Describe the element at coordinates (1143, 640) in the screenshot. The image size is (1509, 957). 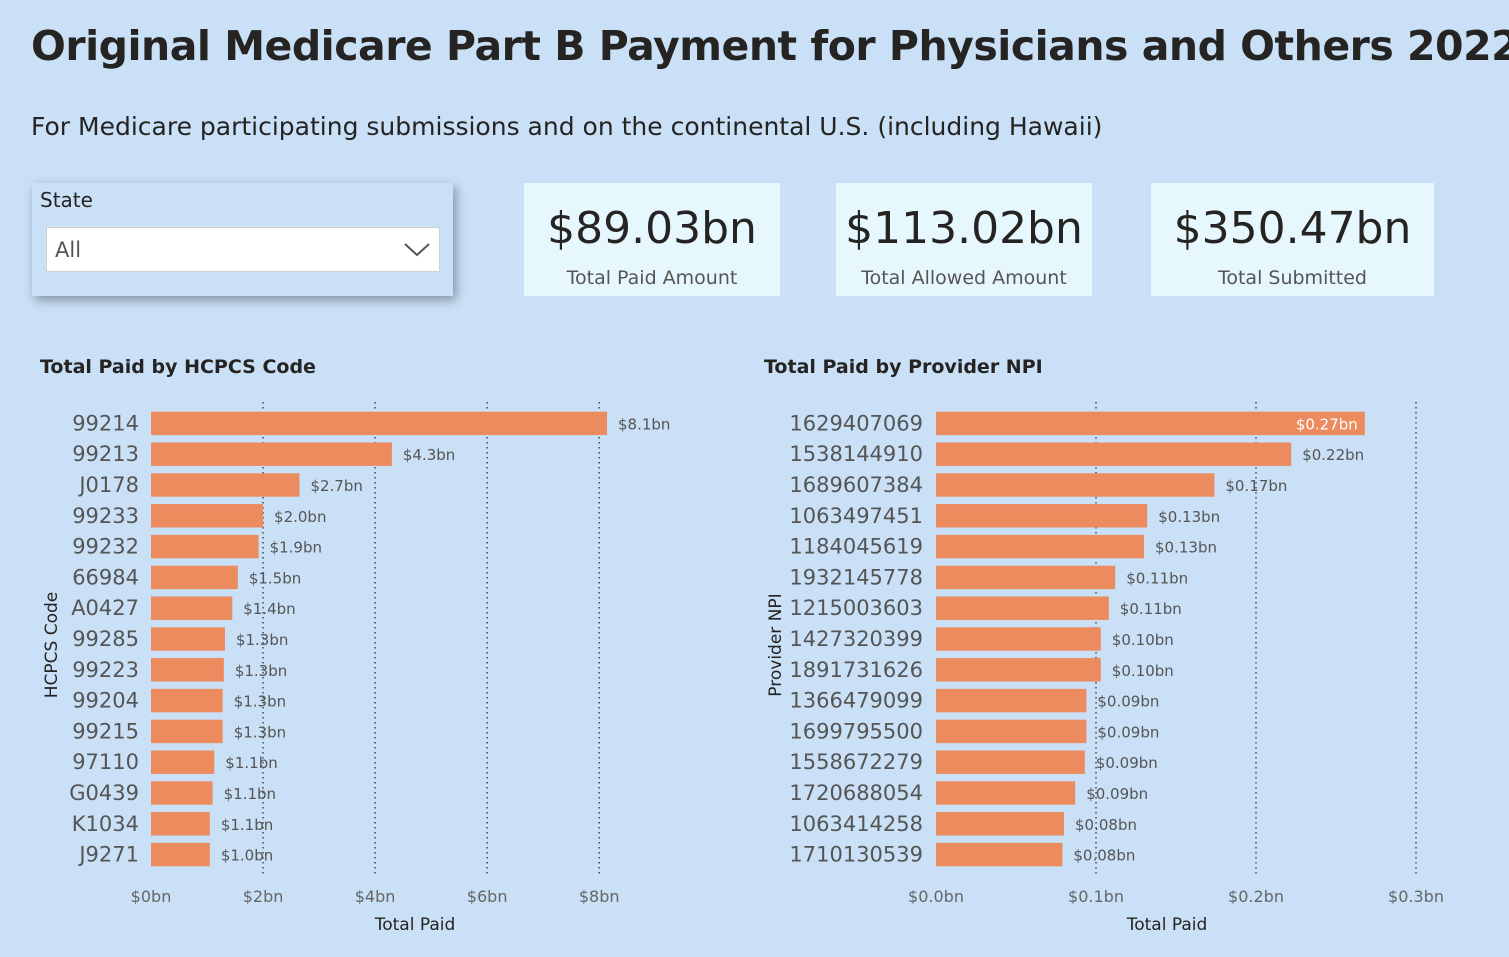
I see `npi-data-label: $0.10bn` at that location.